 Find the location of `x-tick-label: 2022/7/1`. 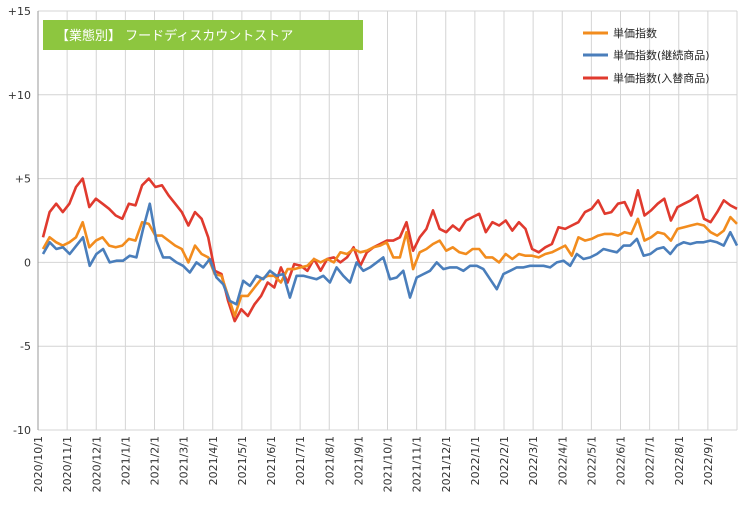

x-tick-label: 2022/7/1 is located at coordinates (650, 460).